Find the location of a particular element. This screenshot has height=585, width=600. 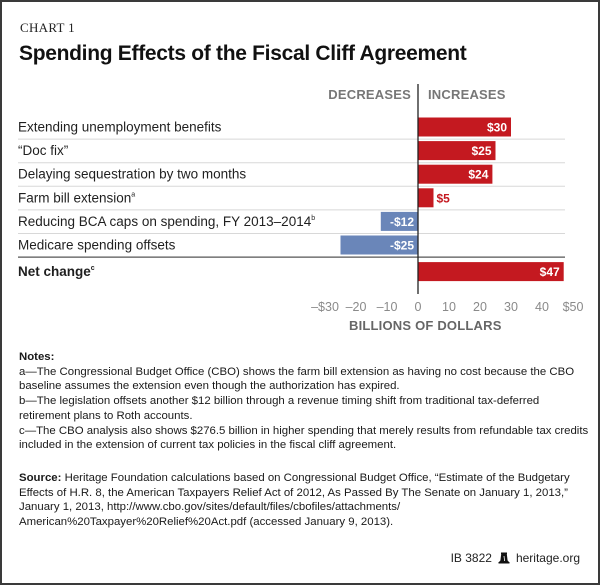

bar-value-label: -$12 is located at coordinates (402, 222).